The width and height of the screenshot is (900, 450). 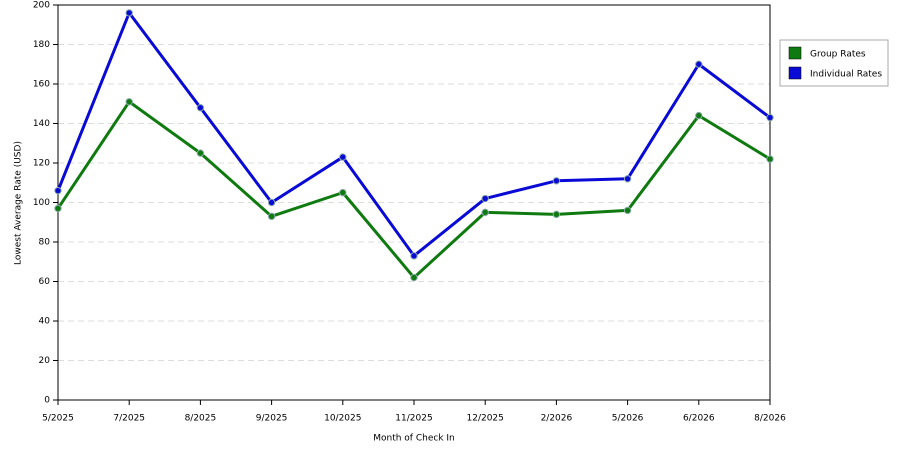 What do you see at coordinates (272, 419) in the screenshot?
I see `x-tick-label: 9/2025` at bounding box center [272, 419].